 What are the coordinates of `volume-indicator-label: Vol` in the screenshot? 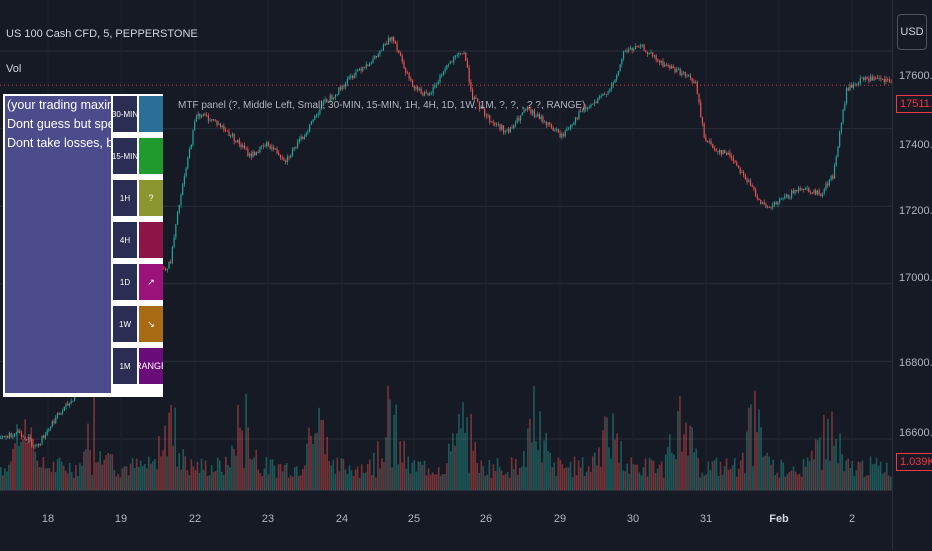 It's located at (14, 69).